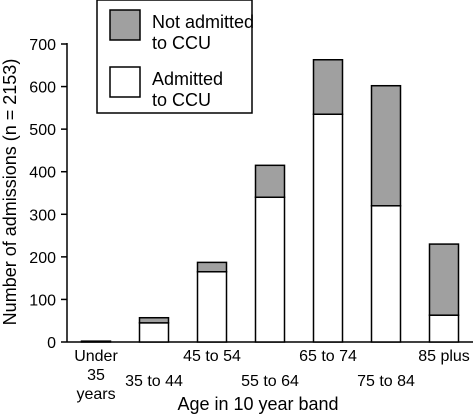 Image resolution: width=474 pixels, height=418 pixels. I want to click on svg-text: Under, so click(96, 356).